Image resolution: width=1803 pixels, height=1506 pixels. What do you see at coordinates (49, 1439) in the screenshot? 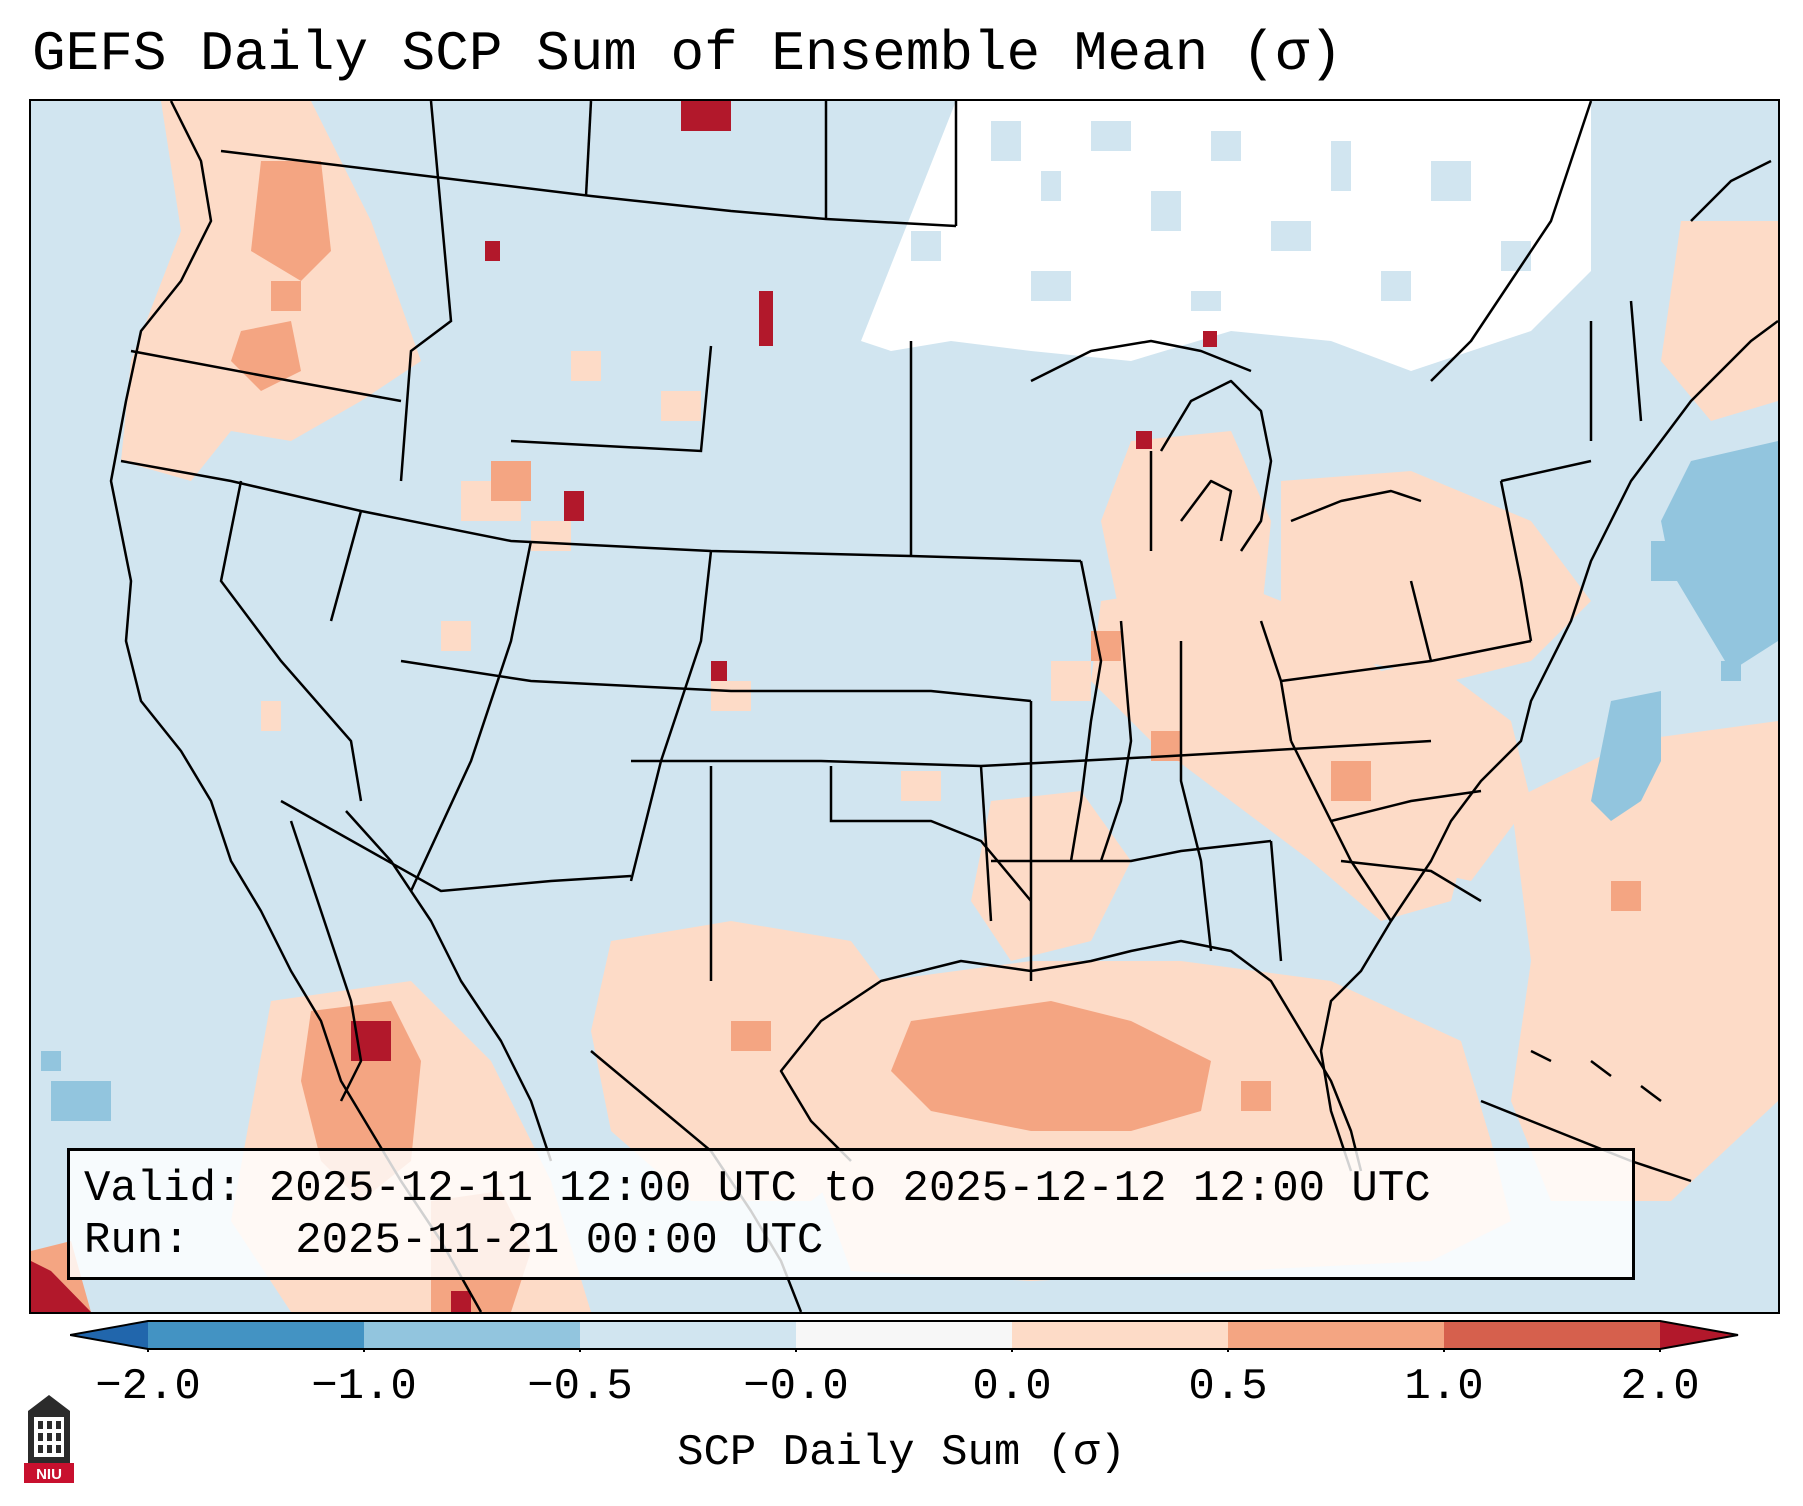
I see `university-tower-icon: NIU` at bounding box center [49, 1439].